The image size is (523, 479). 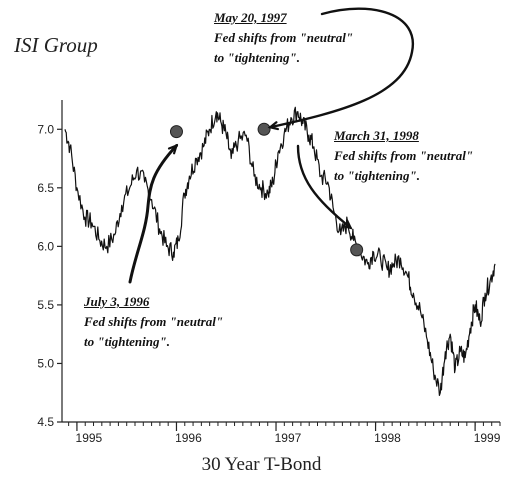 What do you see at coordinates (45, 363) in the screenshot?
I see `y-tick-label: 5.0` at bounding box center [45, 363].